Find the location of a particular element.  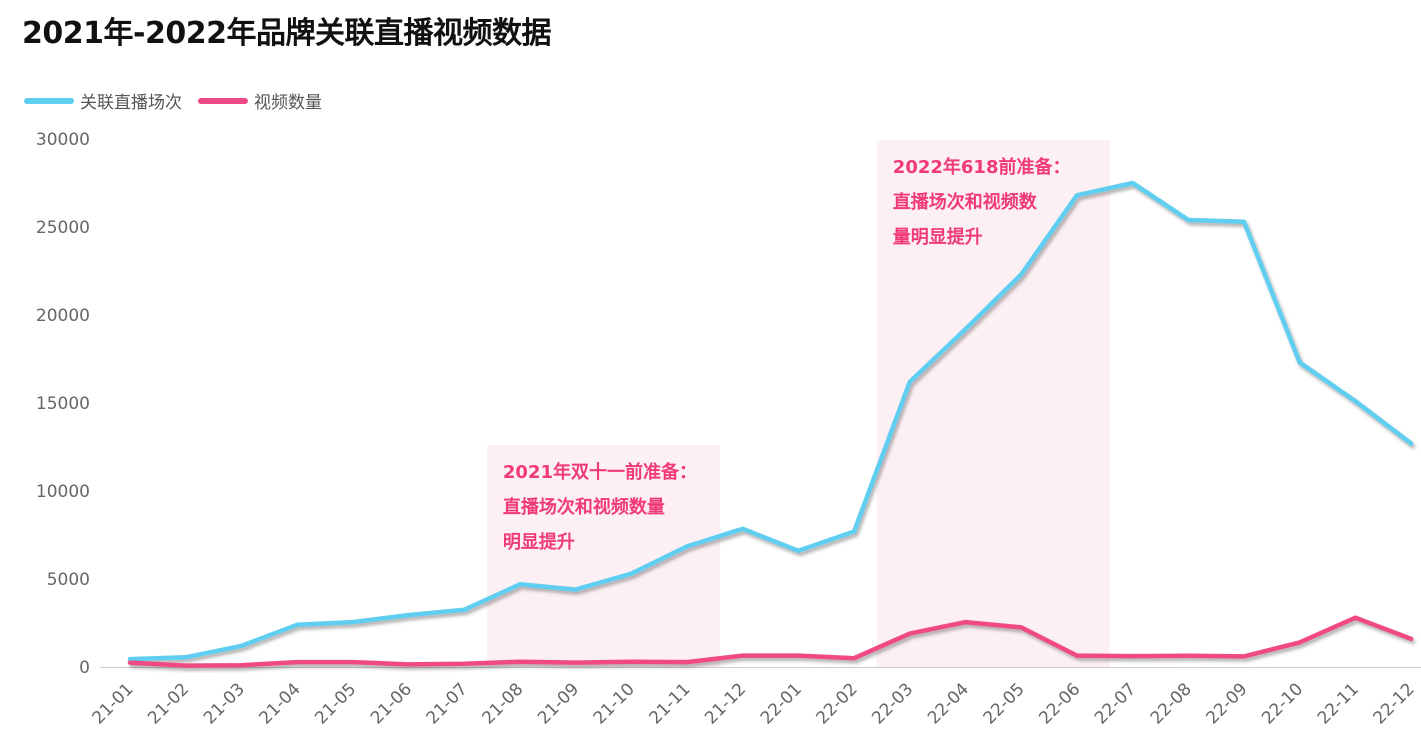

x-tick-label: 22-10 is located at coordinates (1282, 703).